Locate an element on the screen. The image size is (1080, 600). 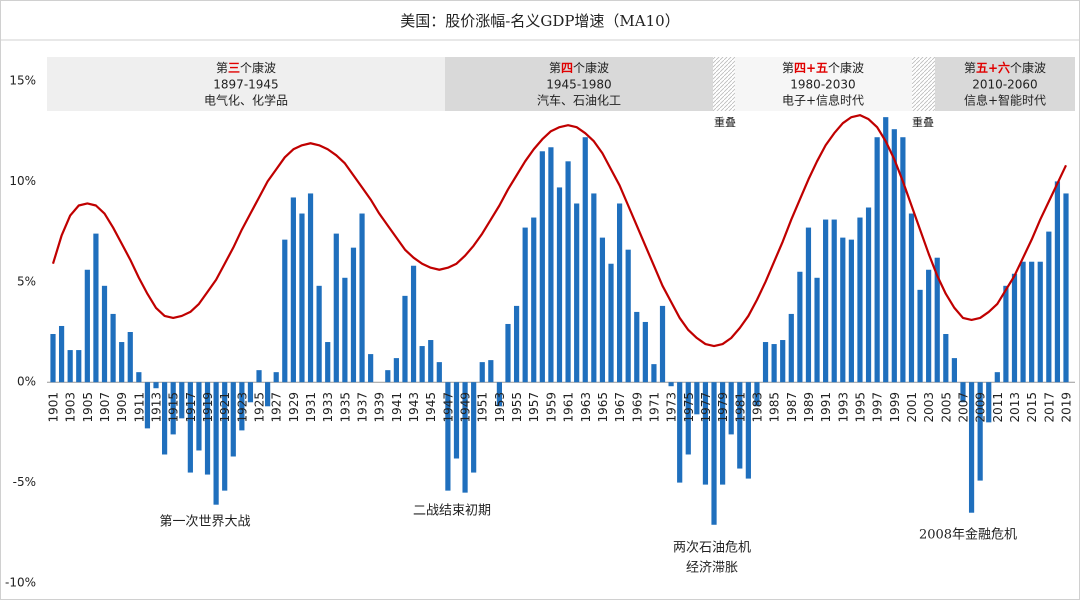
x-tick-label: 1983 is located at coordinates (757, 407).